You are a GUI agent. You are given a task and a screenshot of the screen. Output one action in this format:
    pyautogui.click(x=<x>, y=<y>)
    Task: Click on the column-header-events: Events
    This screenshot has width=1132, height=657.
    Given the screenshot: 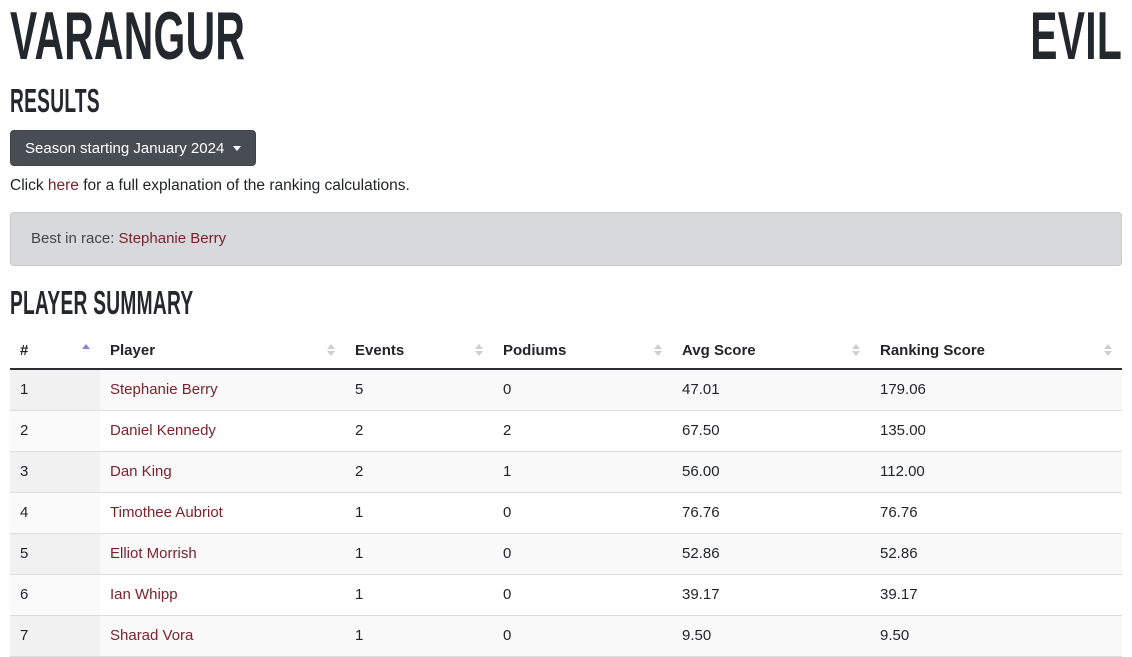 What is the action you would take?
    pyautogui.click(x=419, y=351)
    